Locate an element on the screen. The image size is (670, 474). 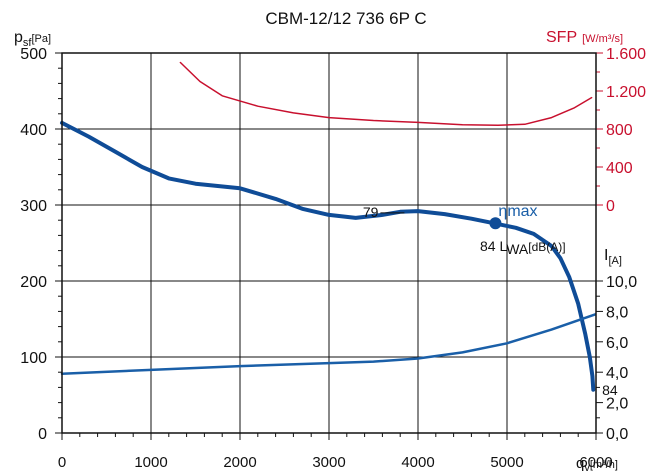
current-tick-label: 2,0 is located at coordinates (617, 404).